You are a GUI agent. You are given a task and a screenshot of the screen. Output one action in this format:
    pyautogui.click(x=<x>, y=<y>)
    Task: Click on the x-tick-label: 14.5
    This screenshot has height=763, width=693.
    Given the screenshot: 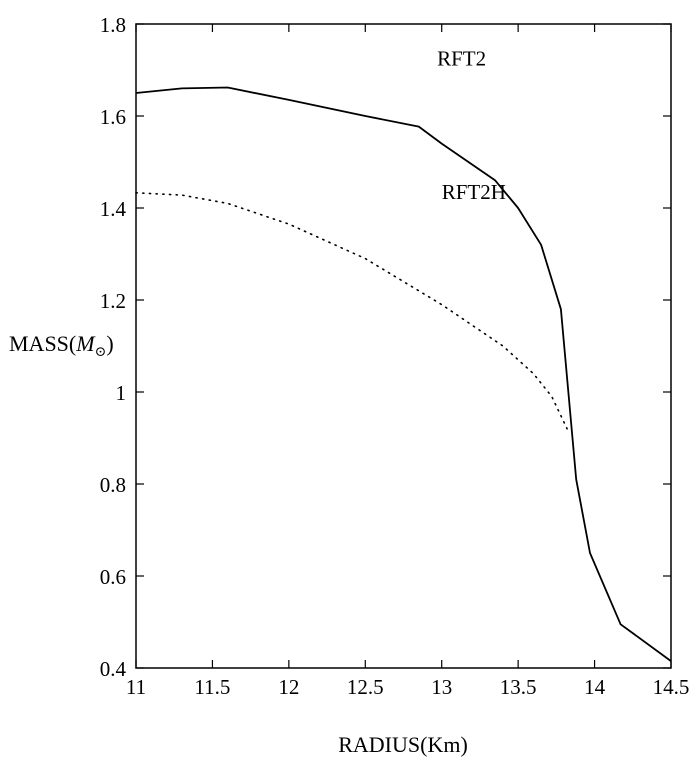 What is the action you would take?
    pyautogui.click(x=671, y=687)
    